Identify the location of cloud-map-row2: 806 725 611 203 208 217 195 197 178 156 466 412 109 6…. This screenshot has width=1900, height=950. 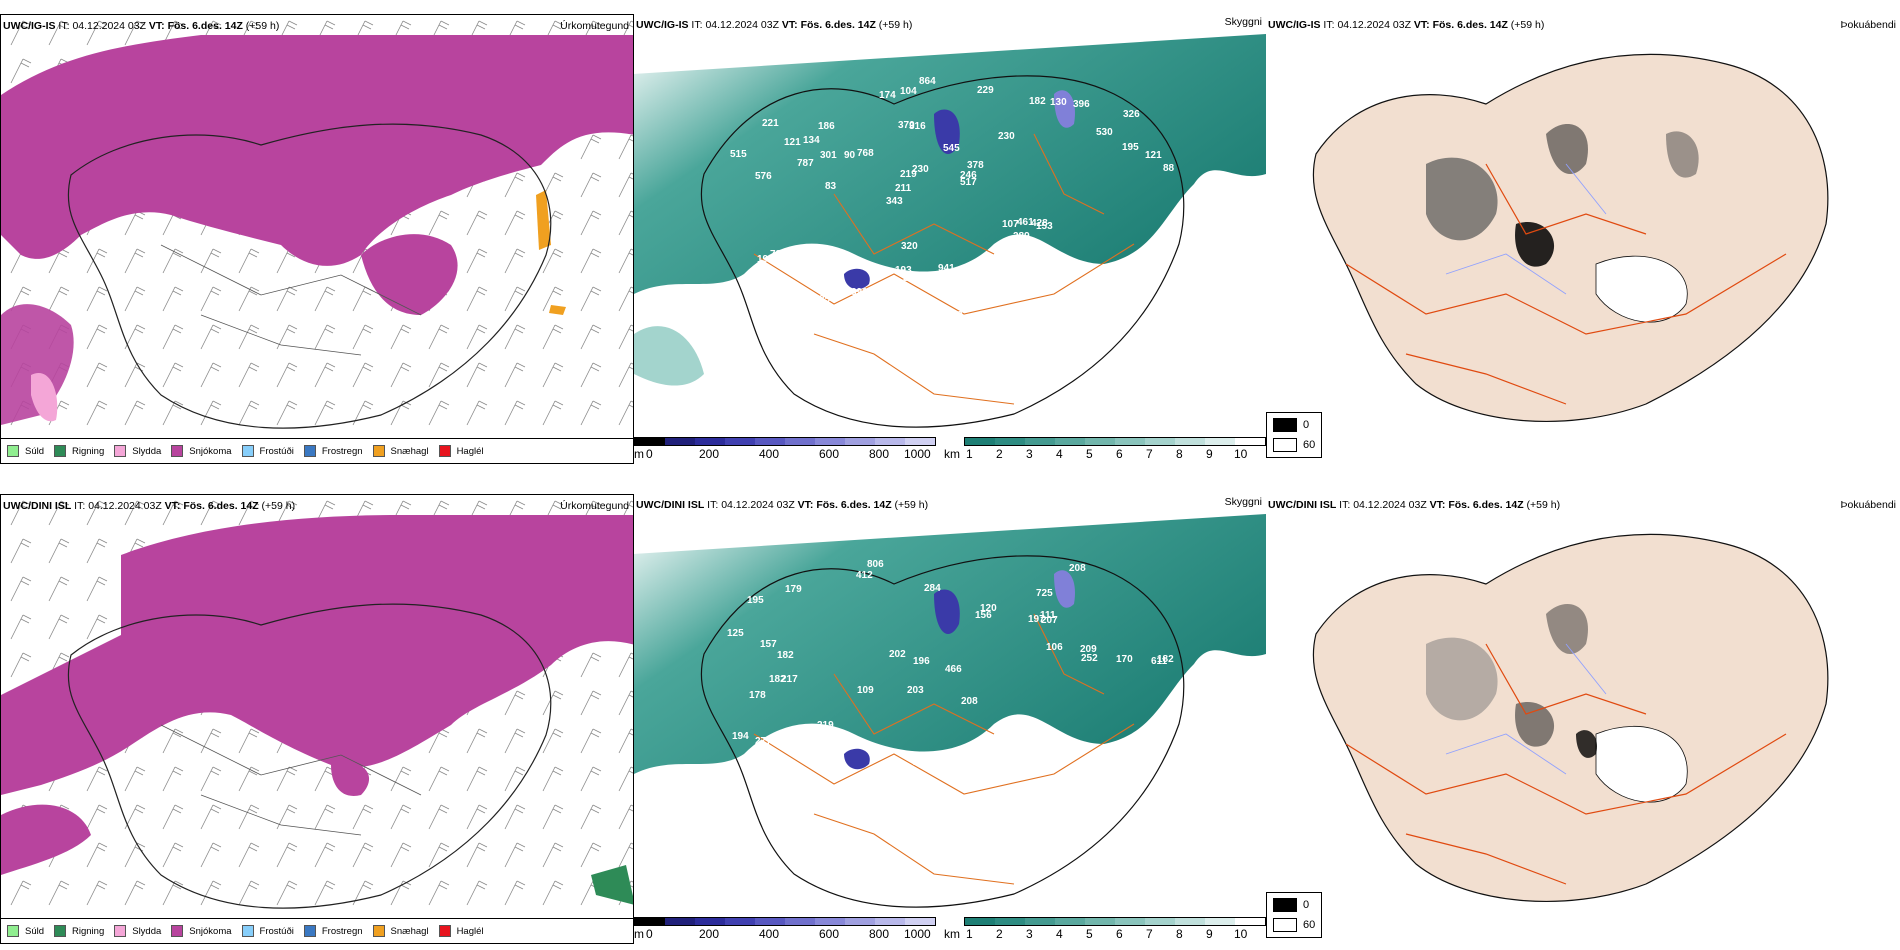
(950, 711).